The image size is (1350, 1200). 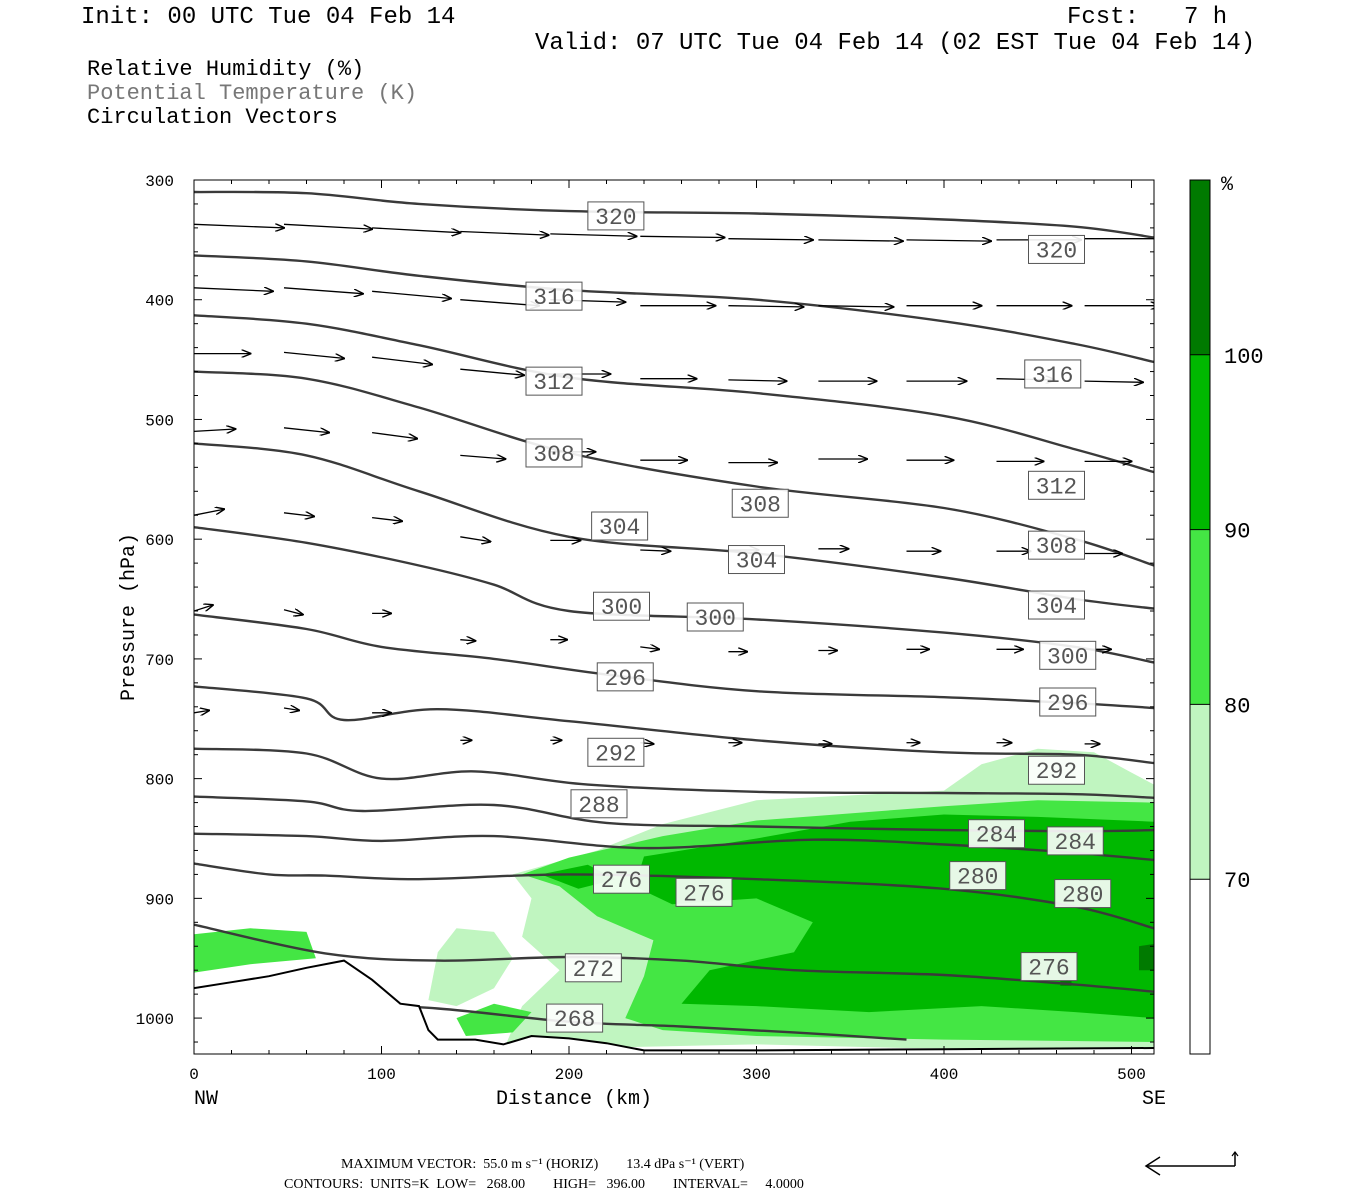 What do you see at coordinates (268, 17) in the screenshot?
I see `init-time: Init: 00 UTC Tue 04 Feb 14` at bounding box center [268, 17].